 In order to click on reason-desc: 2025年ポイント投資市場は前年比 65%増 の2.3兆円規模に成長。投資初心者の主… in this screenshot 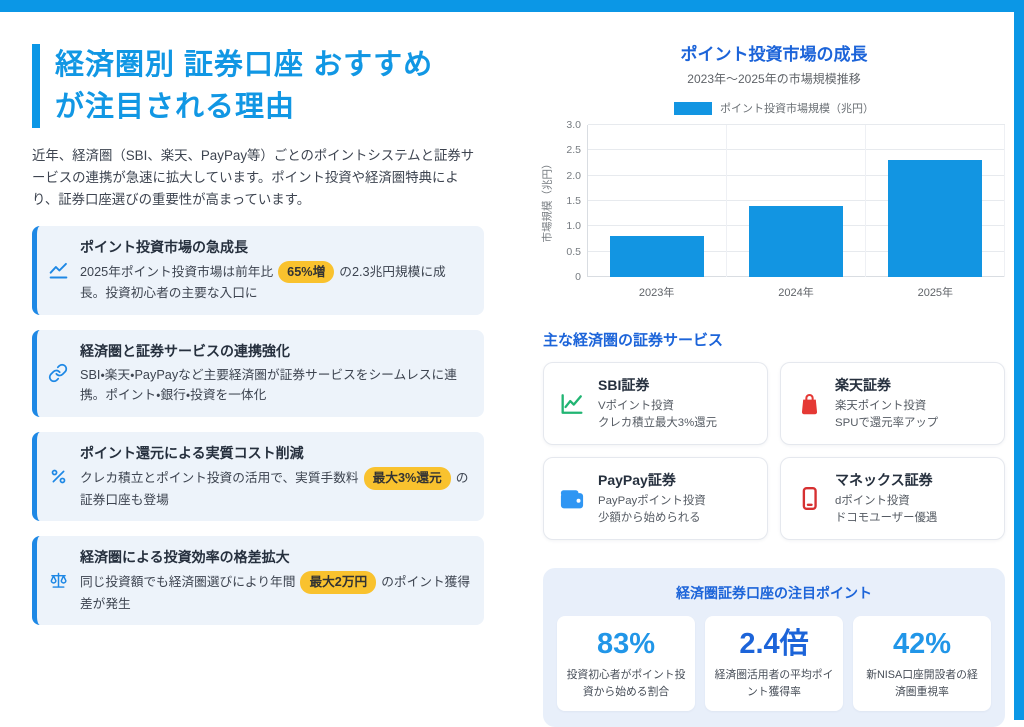, I will do `click(275, 282)`.